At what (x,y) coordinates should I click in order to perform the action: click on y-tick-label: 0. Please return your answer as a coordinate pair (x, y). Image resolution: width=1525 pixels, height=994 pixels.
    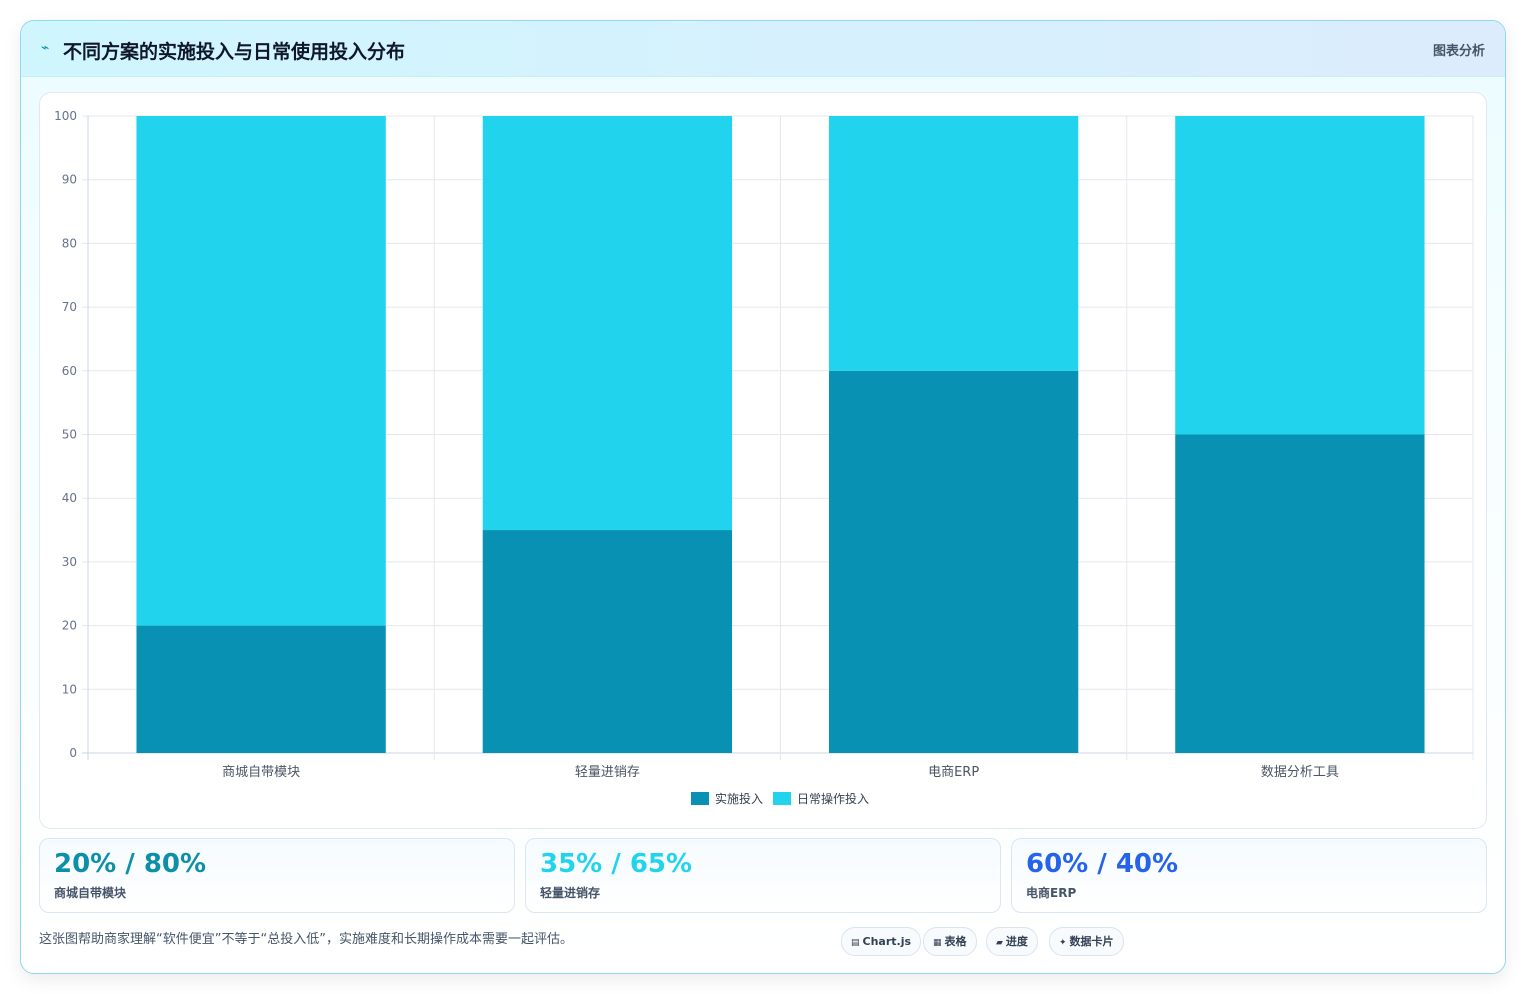
    Looking at the image, I should click on (73, 753).